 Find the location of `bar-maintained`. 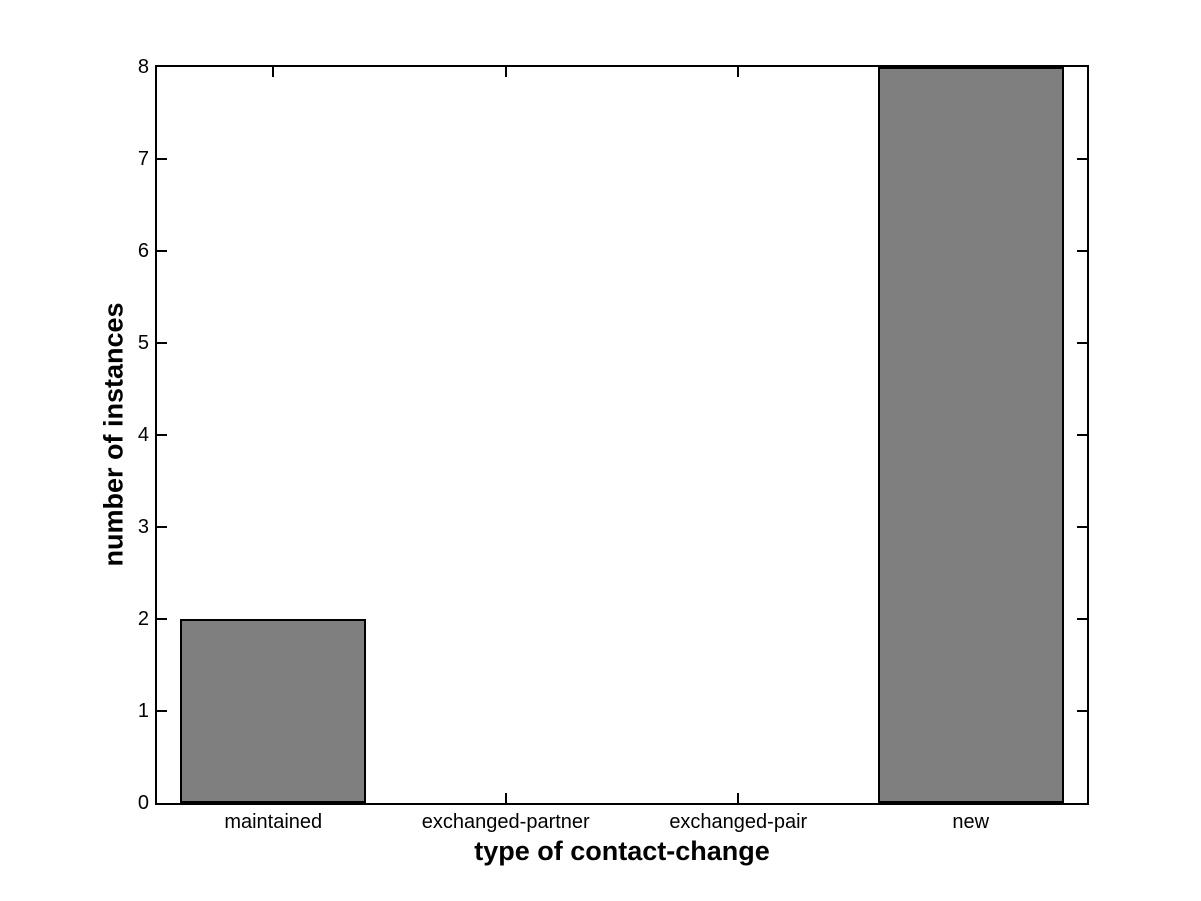

bar-maintained is located at coordinates (273, 711).